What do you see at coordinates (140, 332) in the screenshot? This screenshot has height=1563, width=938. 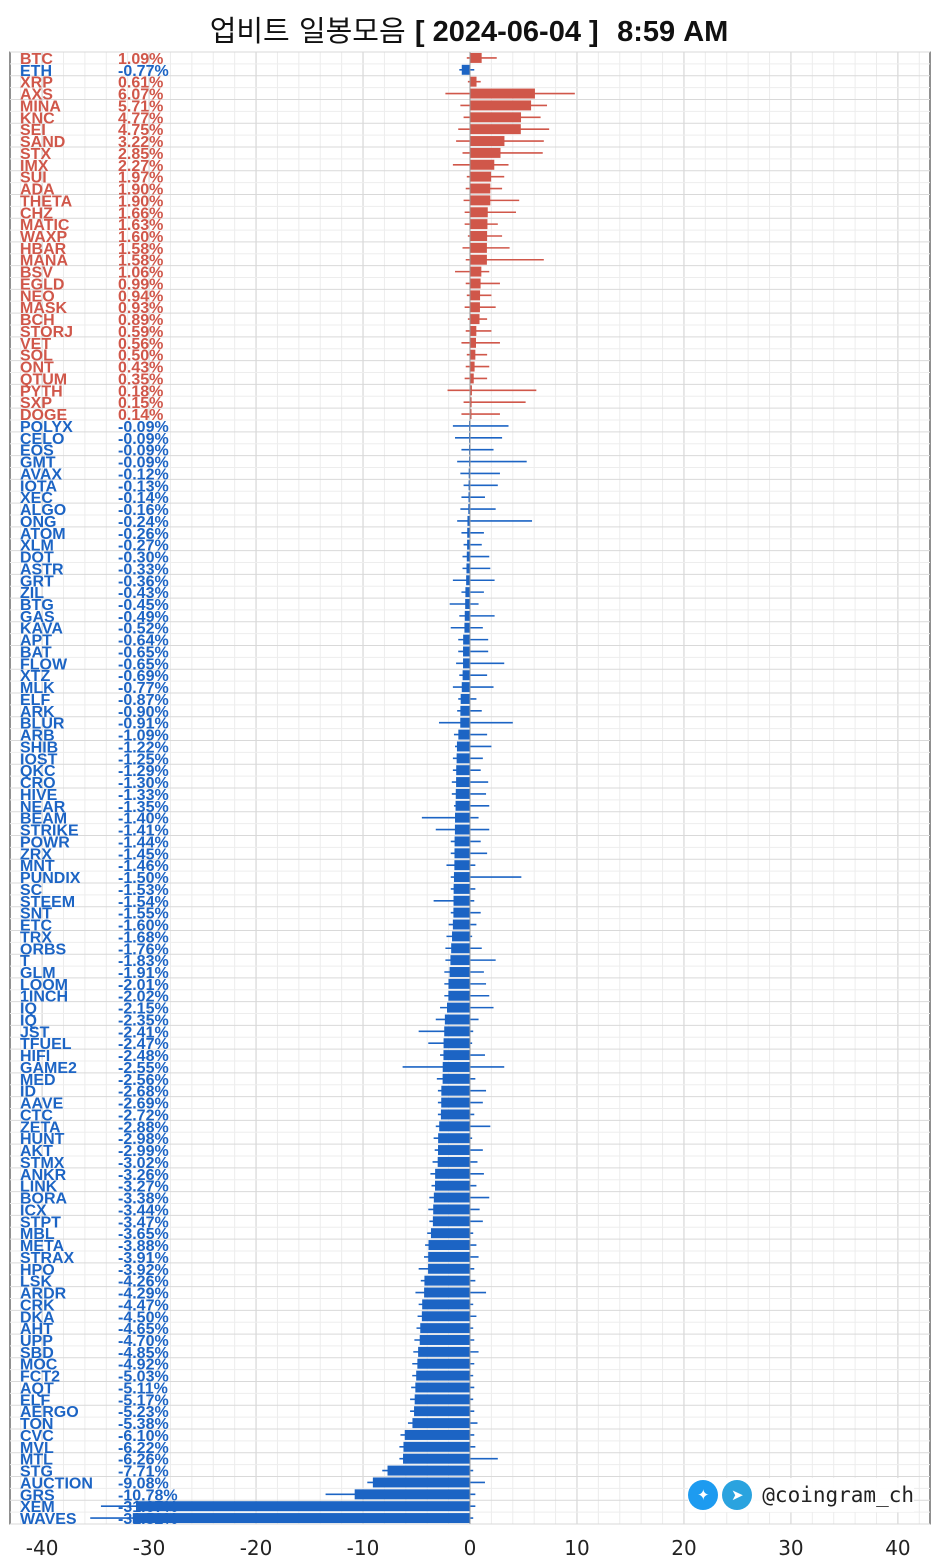 I see `change-percent-label: 0.59%` at bounding box center [140, 332].